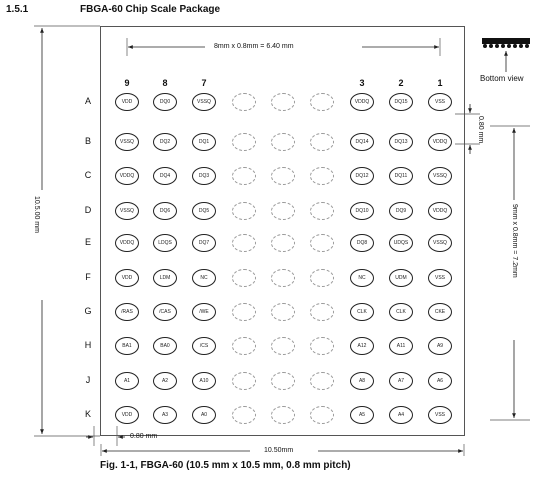  What do you see at coordinates (401, 278) in the screenshot?
I see `solder-ball: UDM` at bounding box center [401, 278].